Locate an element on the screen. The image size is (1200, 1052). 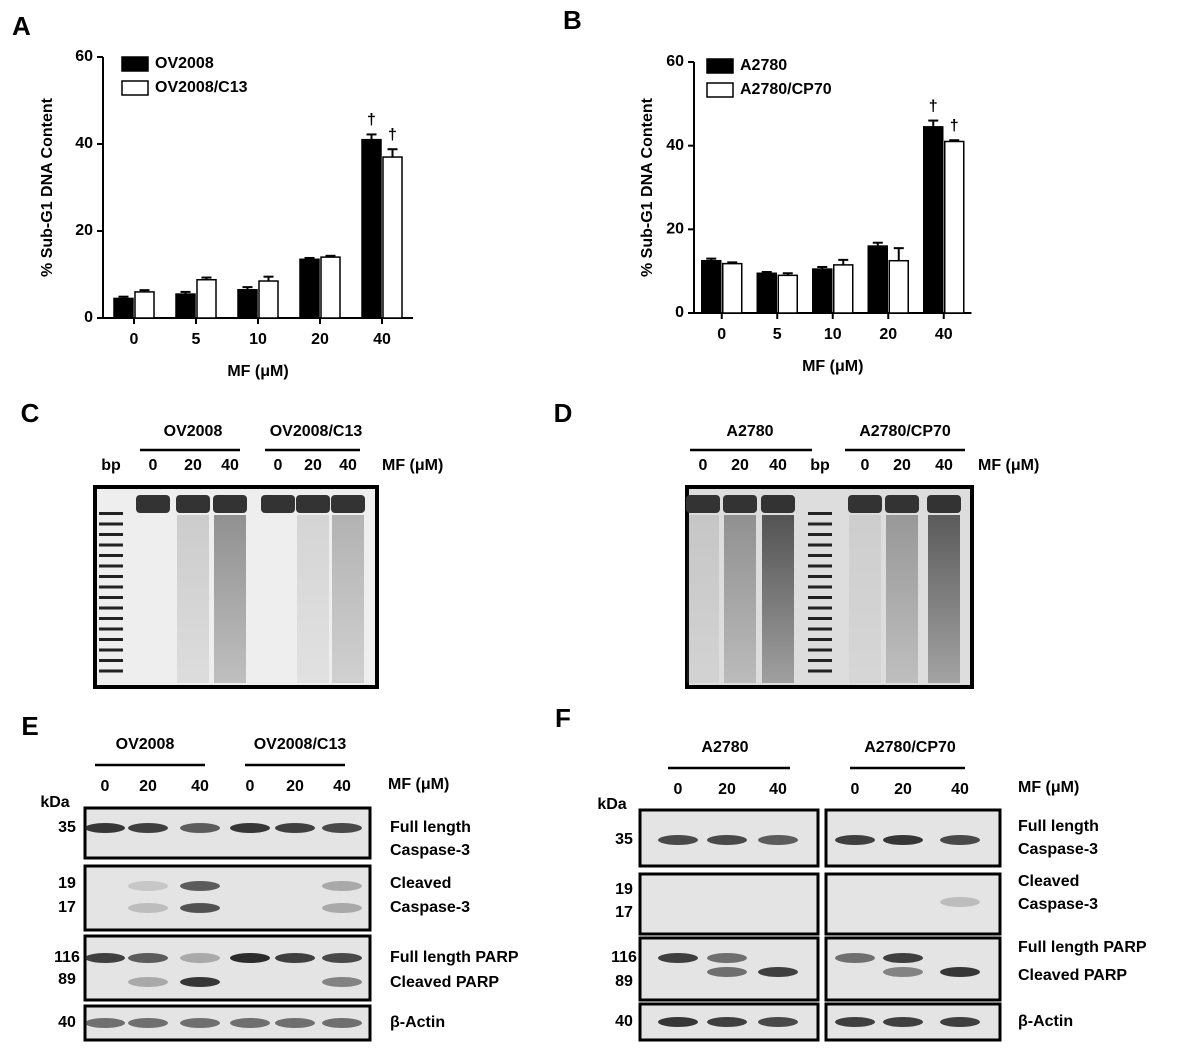
legend-label: A2780/CP70 is located at coordinates (786, 89).